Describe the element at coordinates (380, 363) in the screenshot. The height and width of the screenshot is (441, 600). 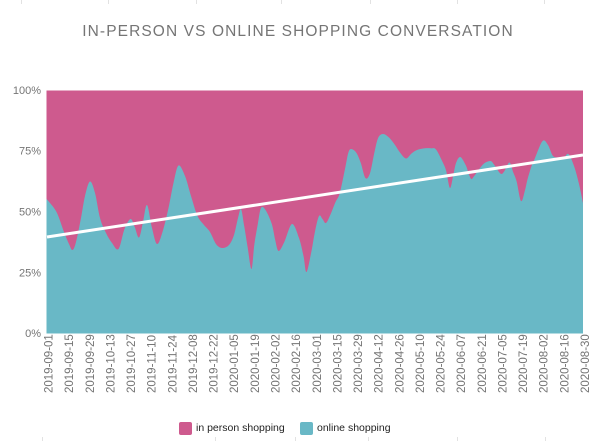
I see `svg-text: 2020-04-12` at that location.